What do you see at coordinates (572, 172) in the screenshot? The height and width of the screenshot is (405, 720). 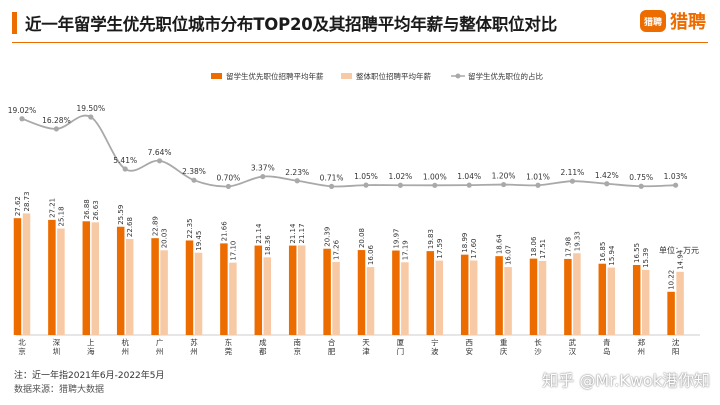 I see `share-label-17: 2.11%` at bounding box center [572, 172].